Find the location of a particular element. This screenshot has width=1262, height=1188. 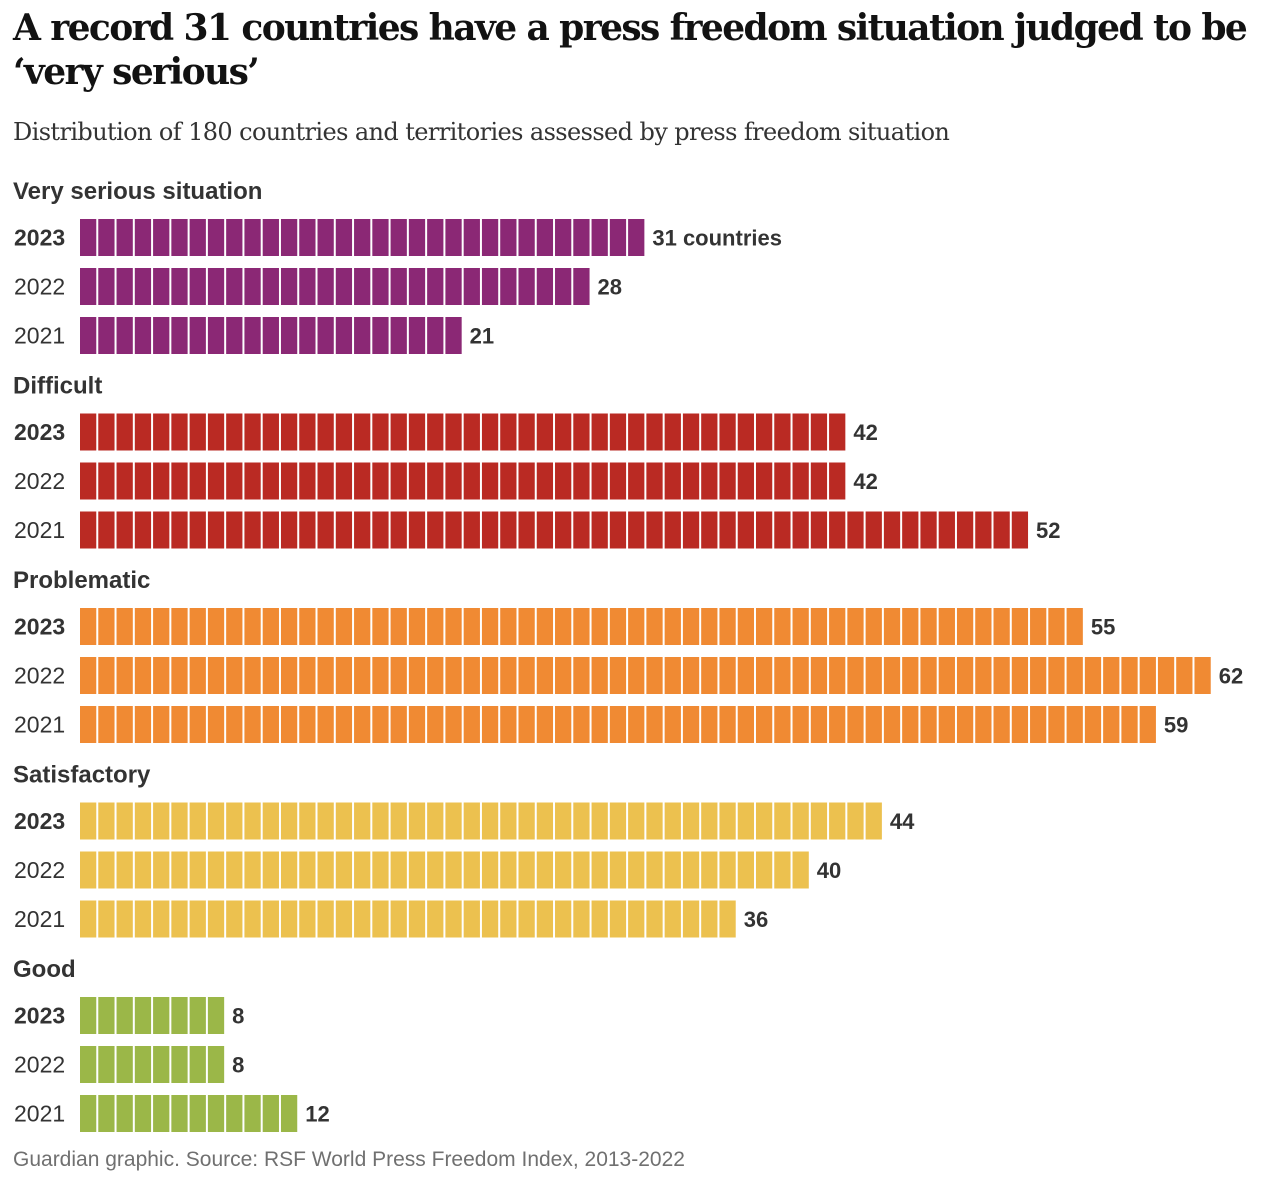

value-label: 59 is located at coordinates (1176, 725).